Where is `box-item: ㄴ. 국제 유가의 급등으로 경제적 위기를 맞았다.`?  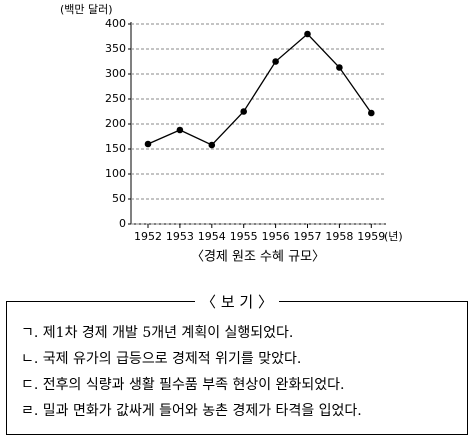 box-item: ㄴ. 국제 유가의 급등으로 경제적 위기를 맞았다. is located at coordinates (161, 359).